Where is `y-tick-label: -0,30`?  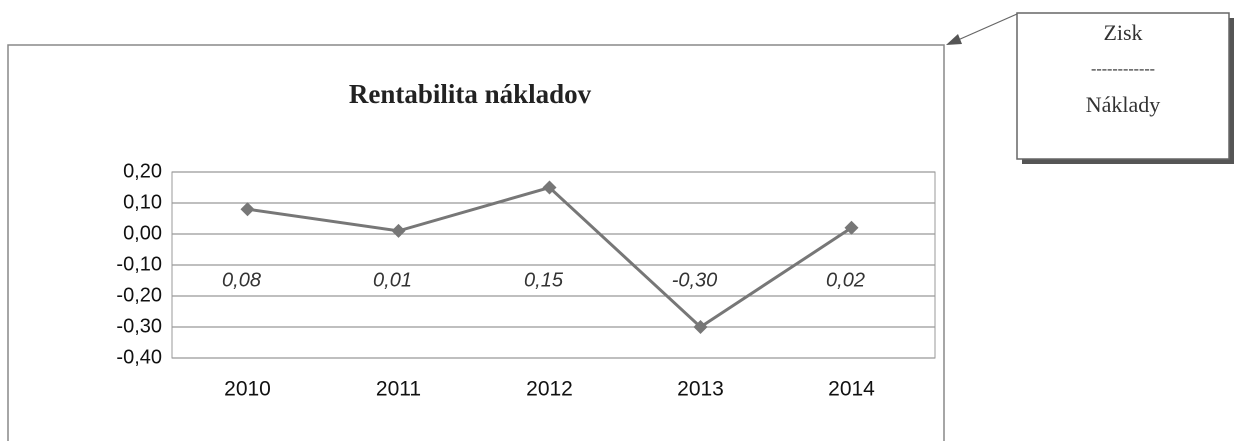
y-tick-label: -0,30 is located at coordinates (139, 326).